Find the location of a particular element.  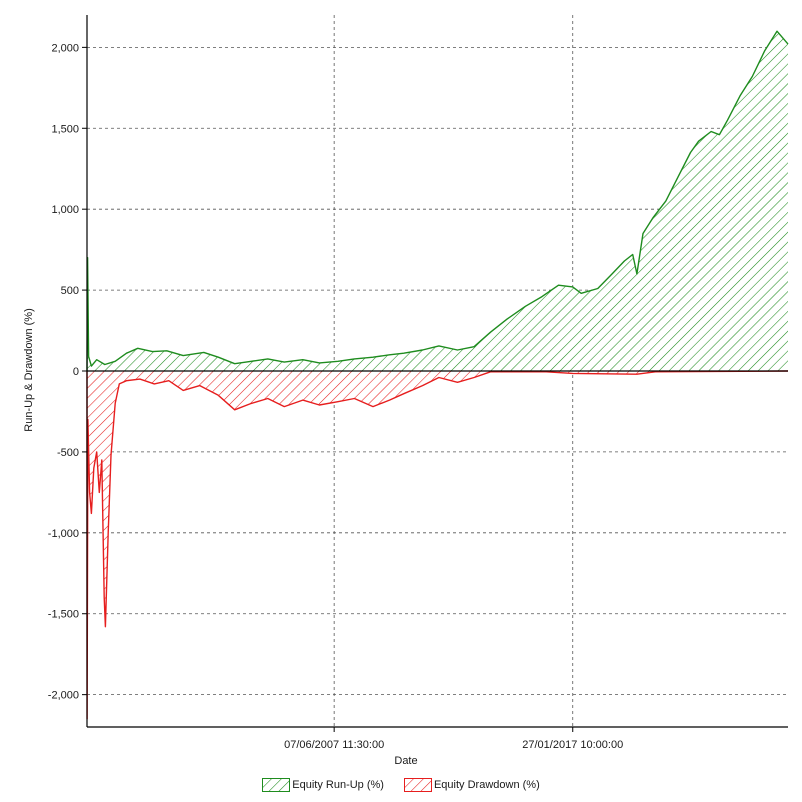

legend-swatch-run-up is located at coordinates (276, 785).